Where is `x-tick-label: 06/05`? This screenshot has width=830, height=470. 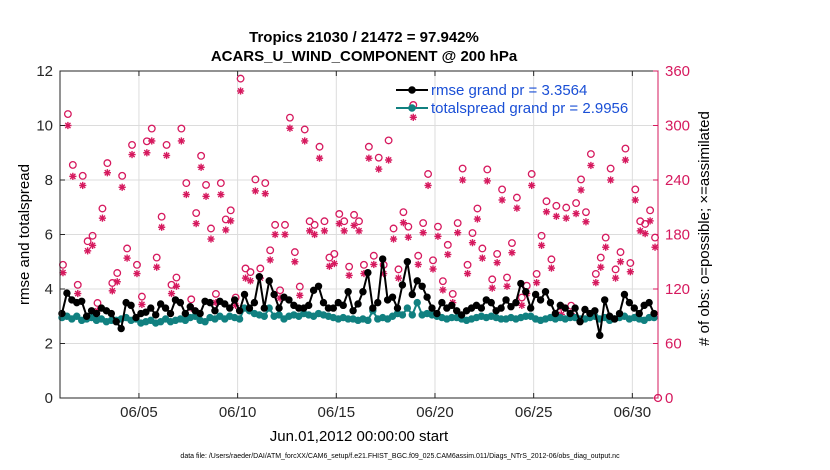 x-tick-label: 06/05 is located at coordinates (139, 412).